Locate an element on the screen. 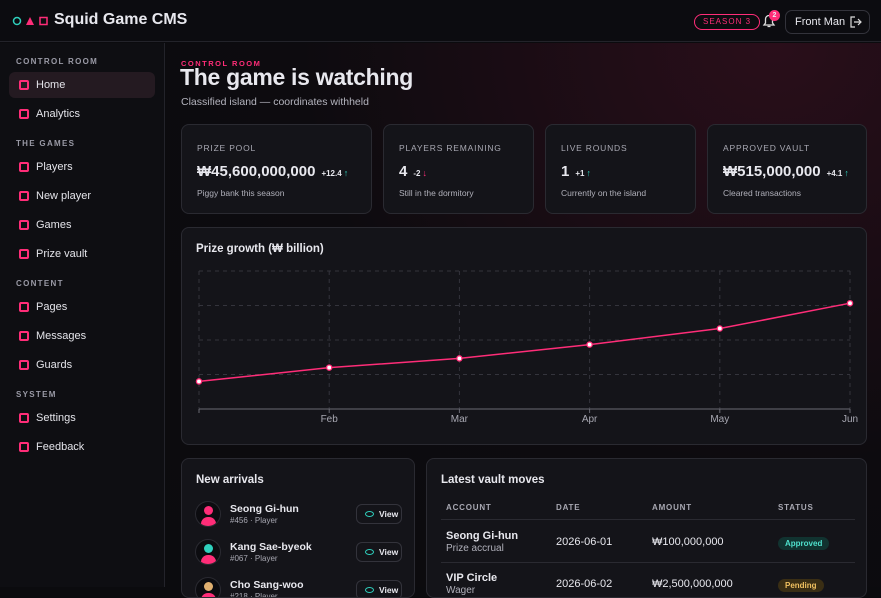 The height and width of the screenshot is (598, 881). nav-label: New player is located at coordinates (64, 196).